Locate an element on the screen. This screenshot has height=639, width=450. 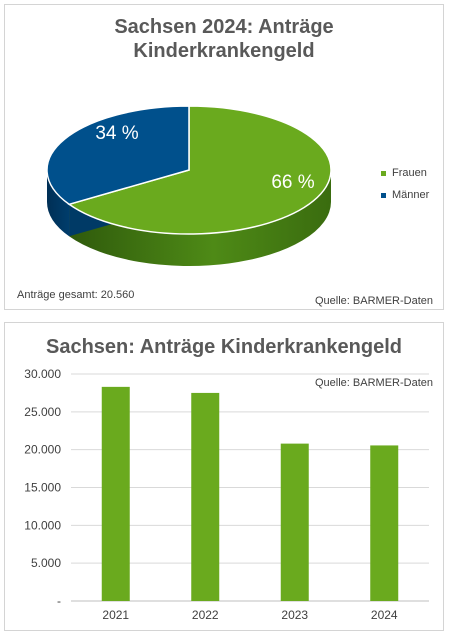
legend-label-frauen: Frauen is located at coordinates (409, 173).